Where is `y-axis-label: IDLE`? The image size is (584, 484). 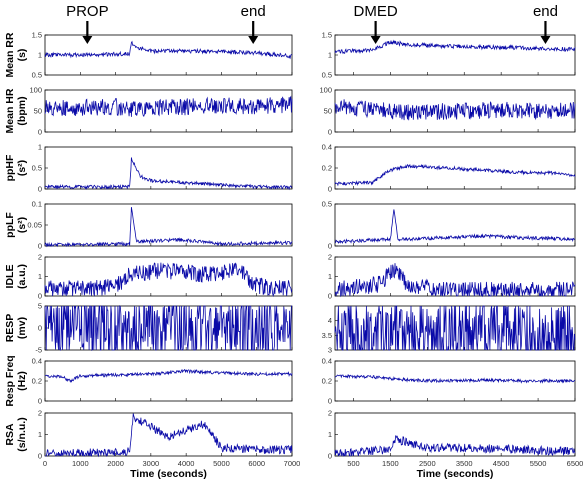
y-axis-label: IDLE is located at coordinates (10, 277).